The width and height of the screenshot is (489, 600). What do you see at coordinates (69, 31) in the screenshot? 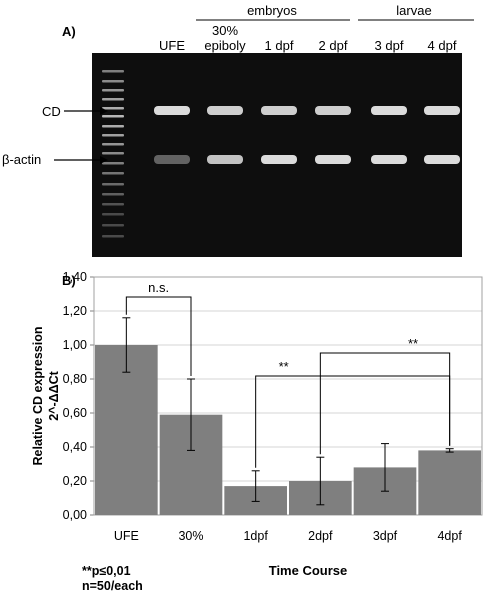
I see `panel-a-label: A)` at bounding box center [69, 31].